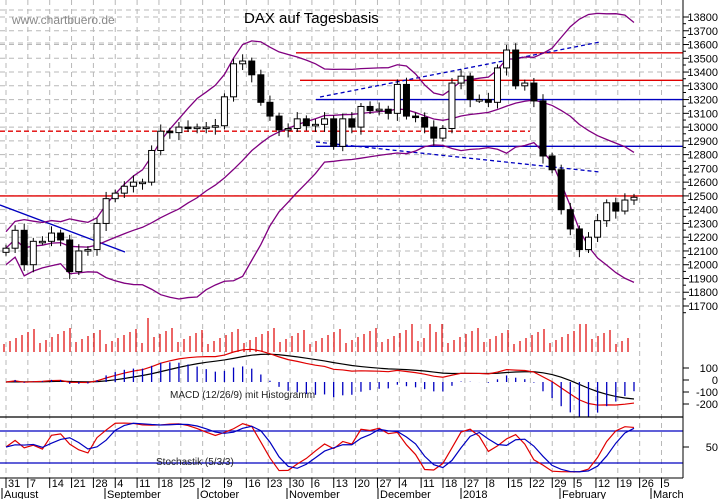  I want to click on price-axis-label: 13100, so click(702, 114).